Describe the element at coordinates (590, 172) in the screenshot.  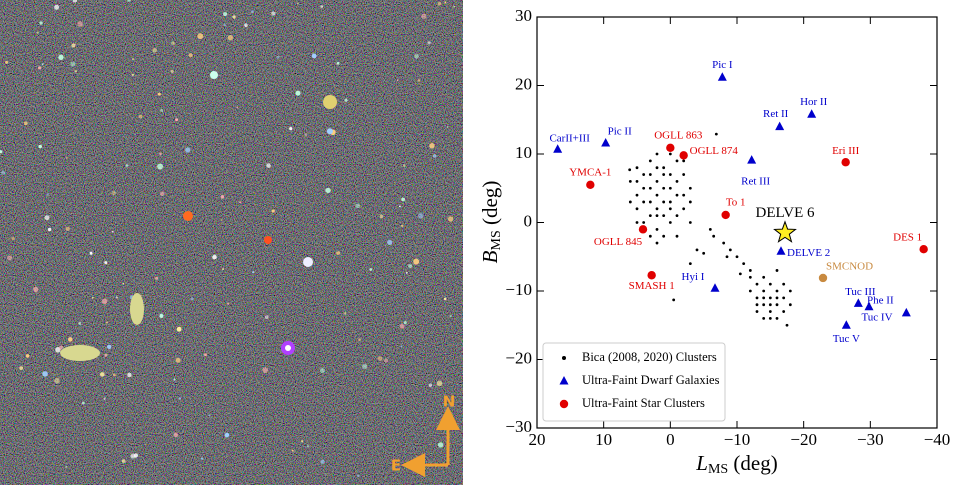
I see `point-label: YMCA-1` at that location.